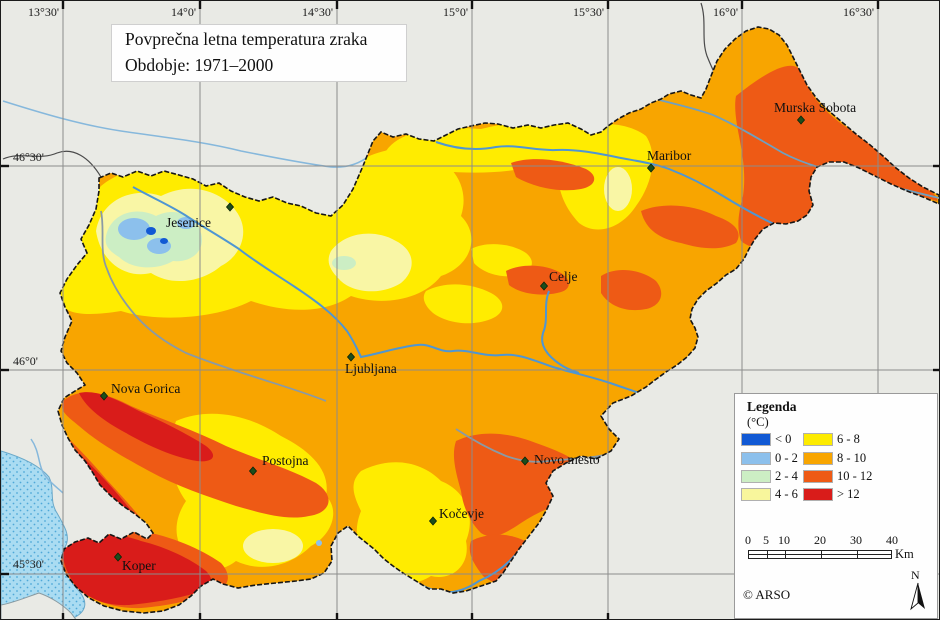  Describe the element at coordinates (199, 65) in the screenshot. I see `map-subtitle: Obdobje: 1971–2000` at that location.